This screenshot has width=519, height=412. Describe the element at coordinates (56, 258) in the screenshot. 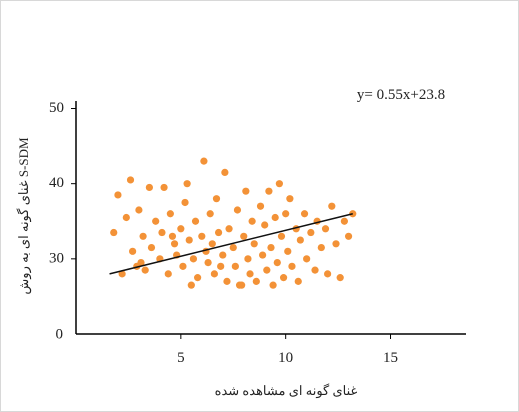

I see `y-tick-label: 30` at that location.